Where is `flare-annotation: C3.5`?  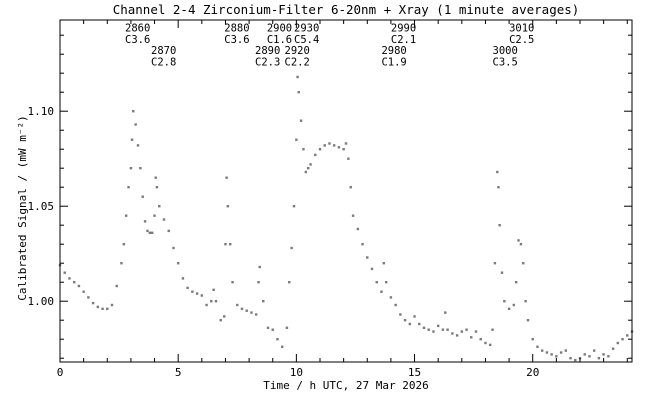
flare-annotation: C3.5 is located at coordinates (505, 63).